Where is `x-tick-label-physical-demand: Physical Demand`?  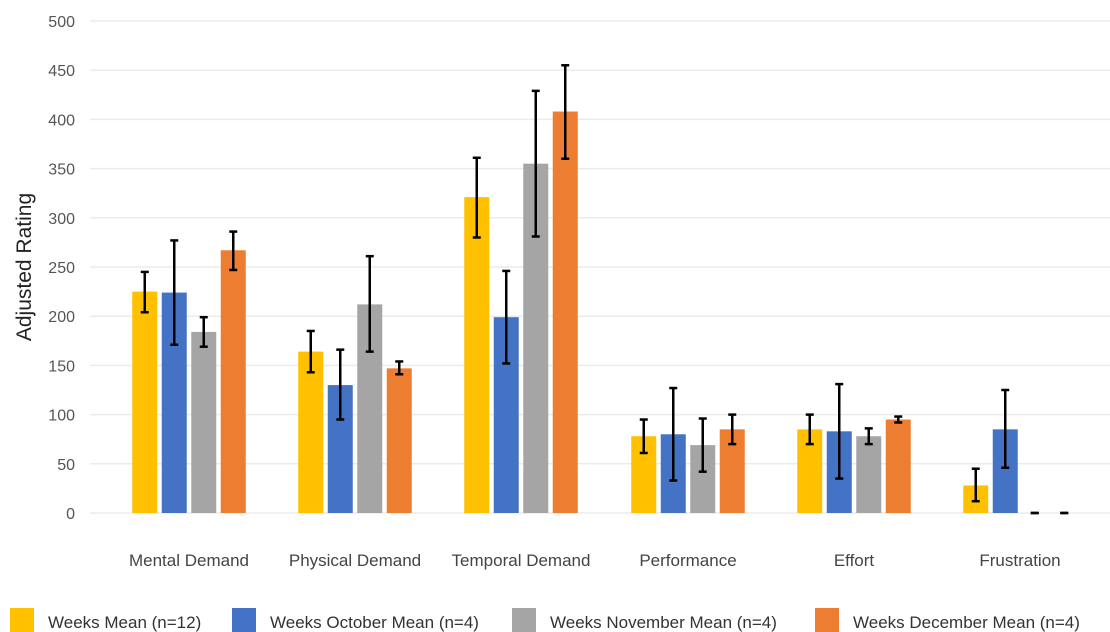
x-tick-label-physical-demand: Physical Demand is located at coordinates (355, 560).